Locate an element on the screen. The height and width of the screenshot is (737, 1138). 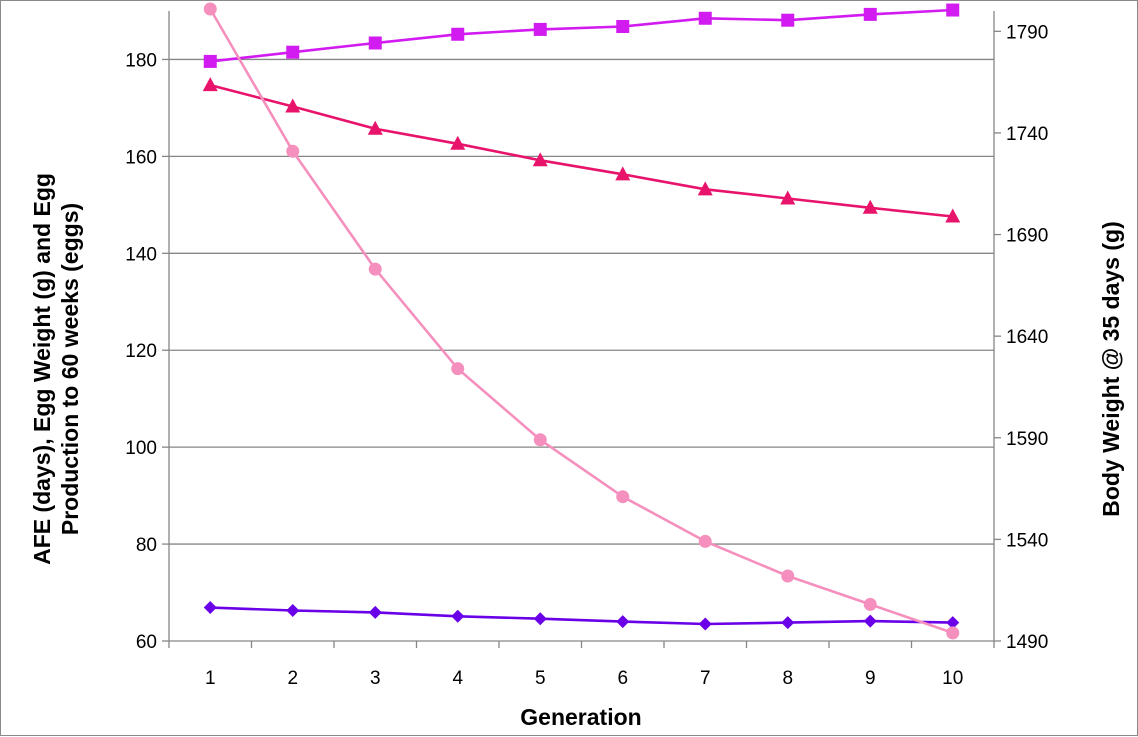
x-tick-label: 4 is located at coordinates (457, 678).